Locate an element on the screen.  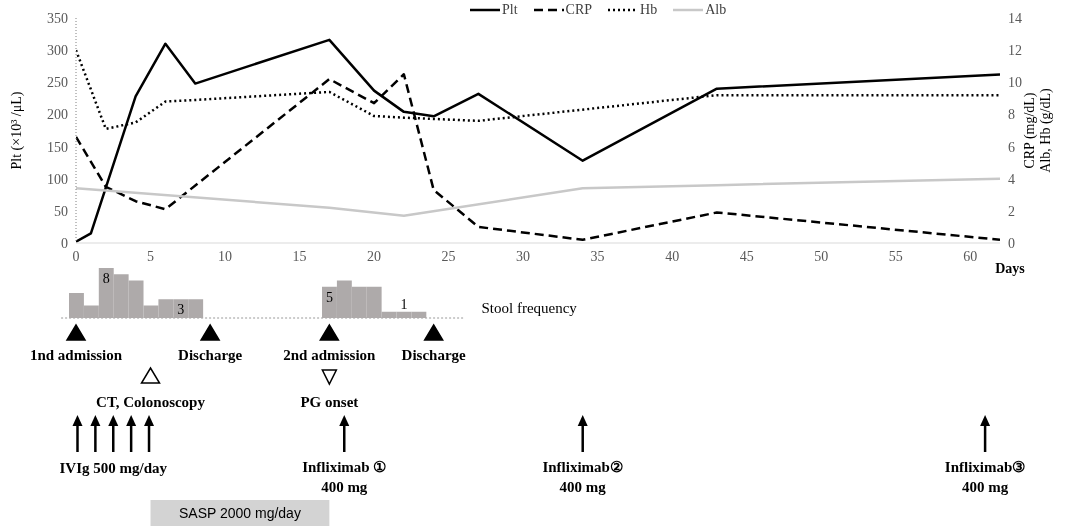
x-tick-label: 40 is located at coordinates (672, 256).